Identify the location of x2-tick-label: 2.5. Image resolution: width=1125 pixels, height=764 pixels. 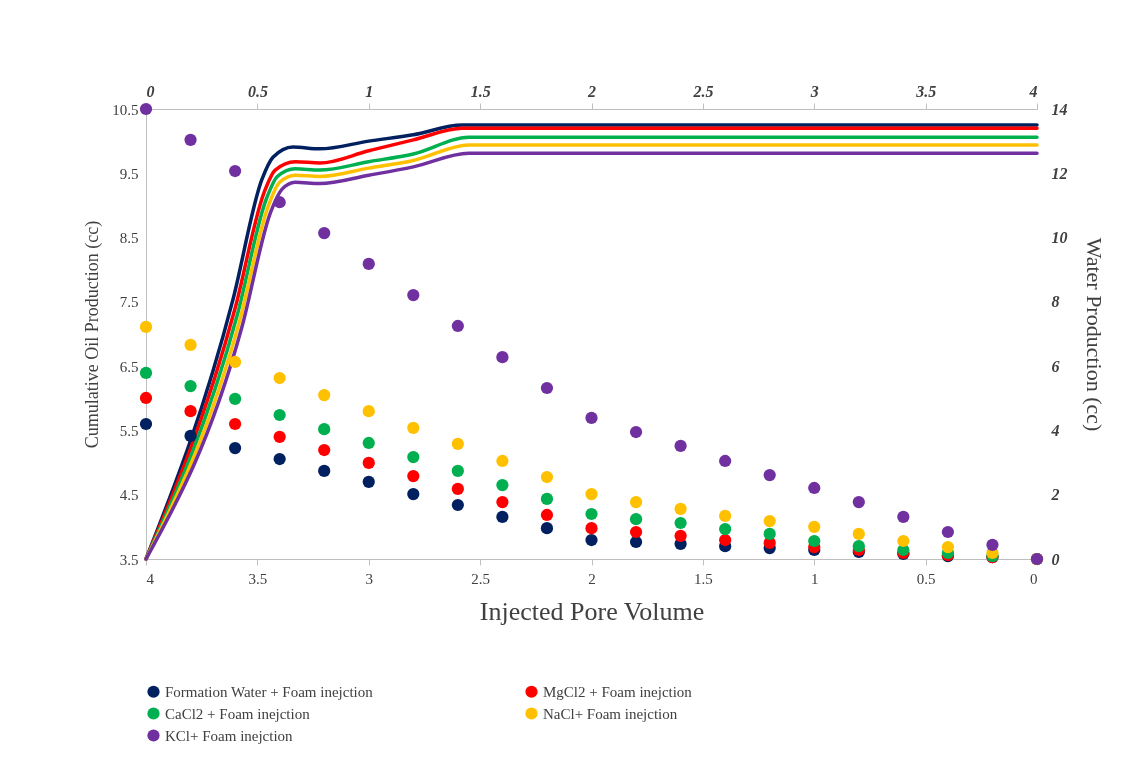
(703, 91).